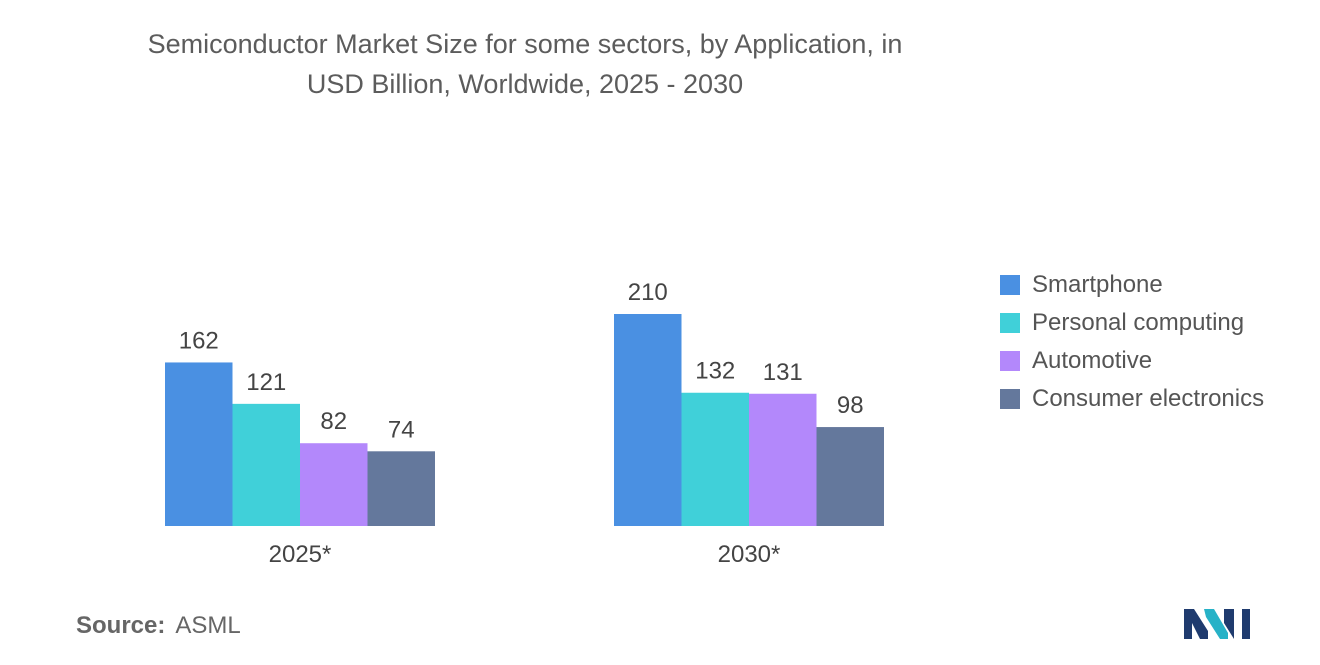 The width and height of the screenshot is (1320, 665). I want to click on legend-item: Smartphone, so click(1159, 285).